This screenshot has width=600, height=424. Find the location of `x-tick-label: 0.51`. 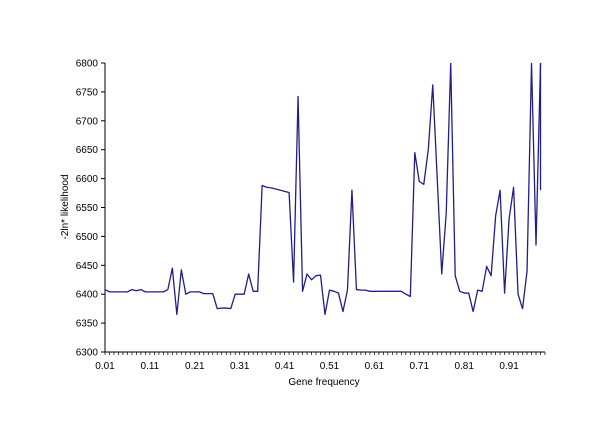

x-tick-label: 0.51 is located at coordinates (330, 366).